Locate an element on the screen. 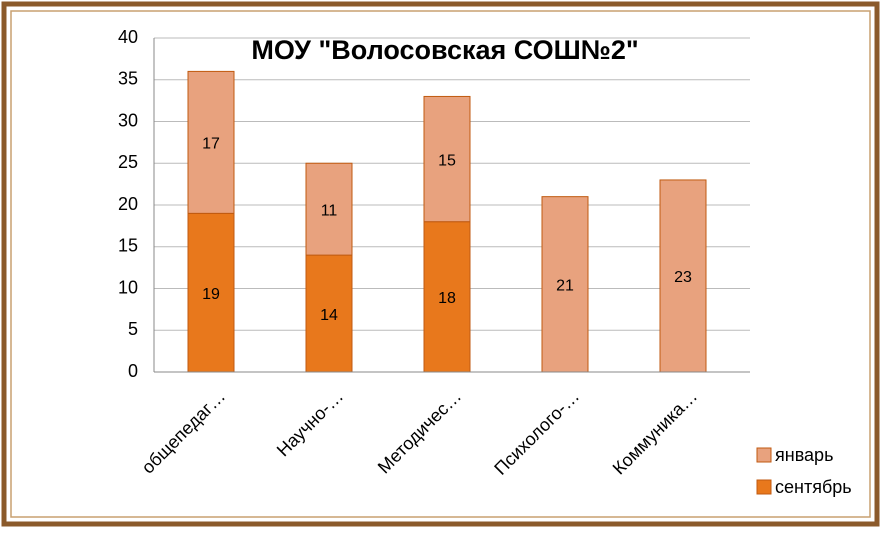 This screenshot has height=533, width=881. legend-label: январь is located at coordinates (804, 455).